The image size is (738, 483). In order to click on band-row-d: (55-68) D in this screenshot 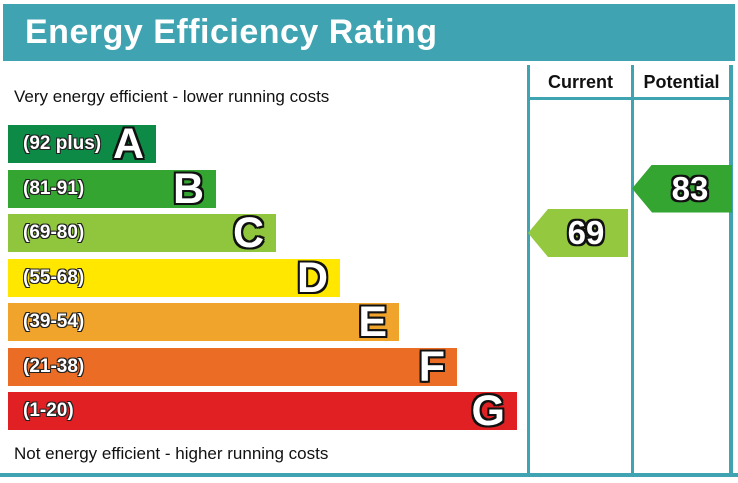, I will do `click(174, 277)`.